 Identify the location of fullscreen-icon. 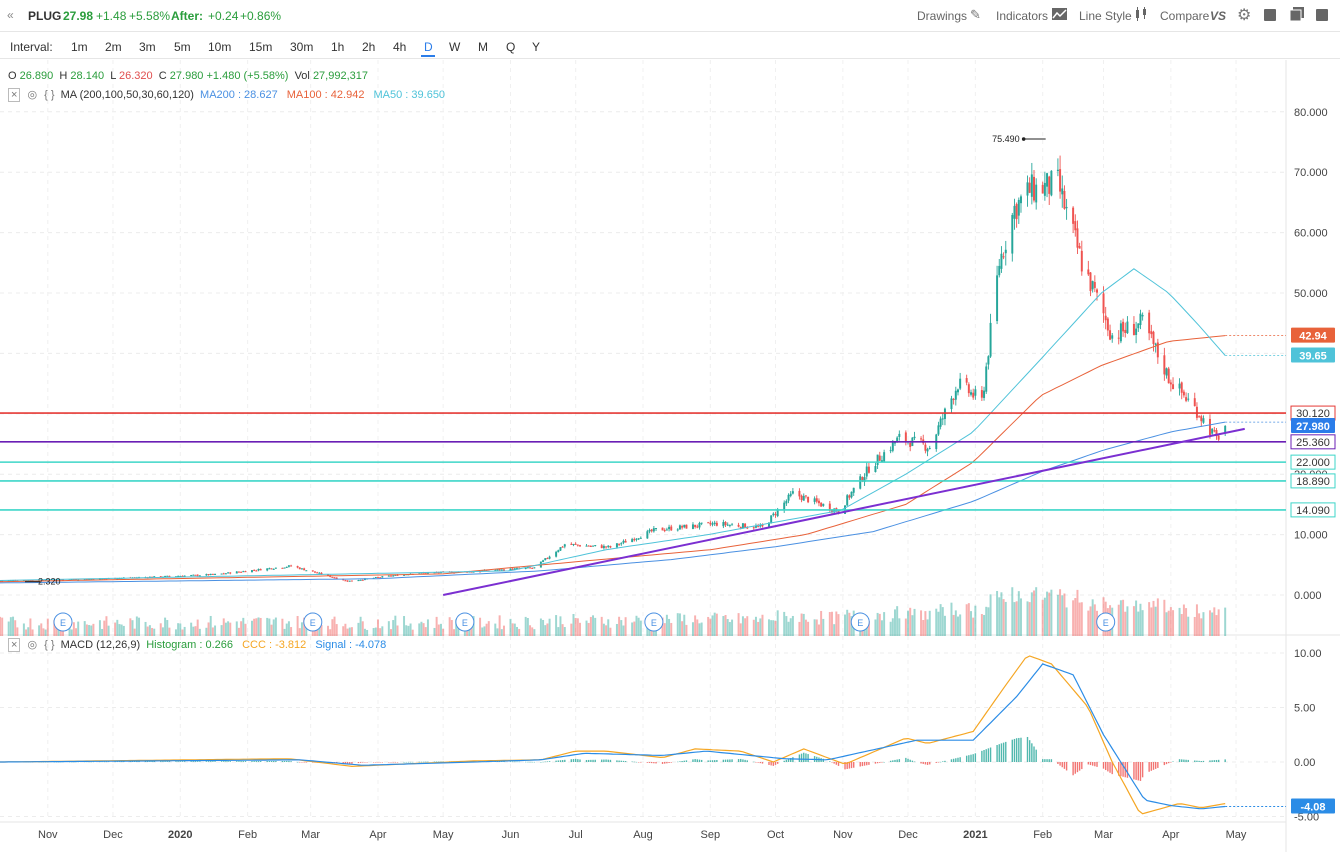
(1270, 16).